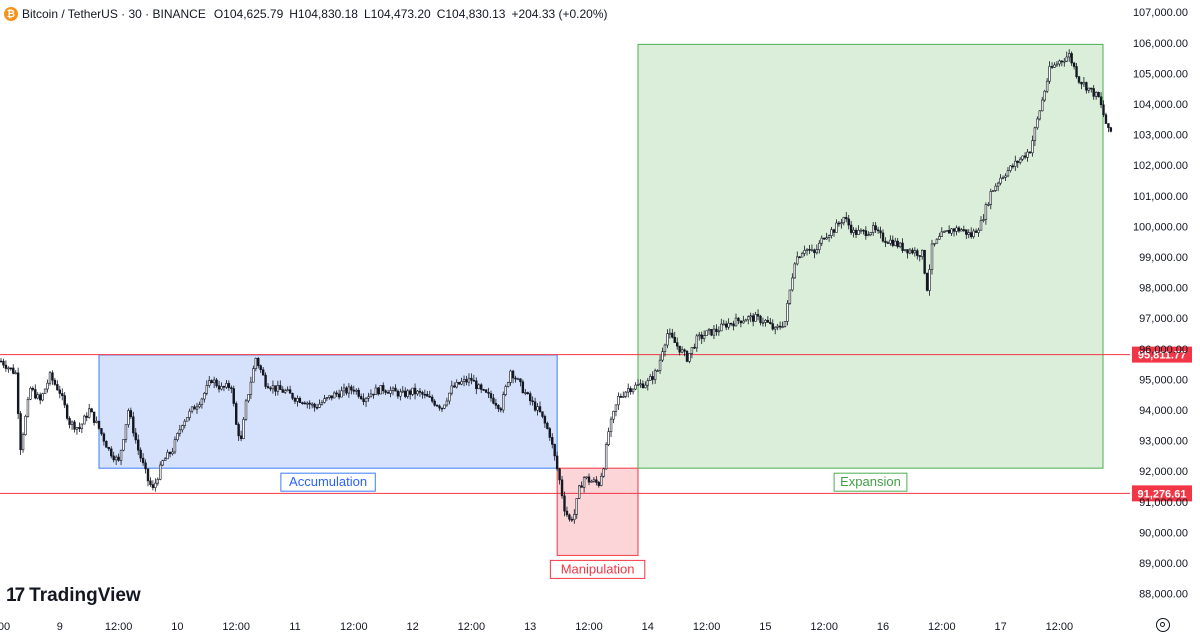  Describe the element at coordinates (1162, 356) in the screenshot. I see `price-label: 95,811.77` at that location.